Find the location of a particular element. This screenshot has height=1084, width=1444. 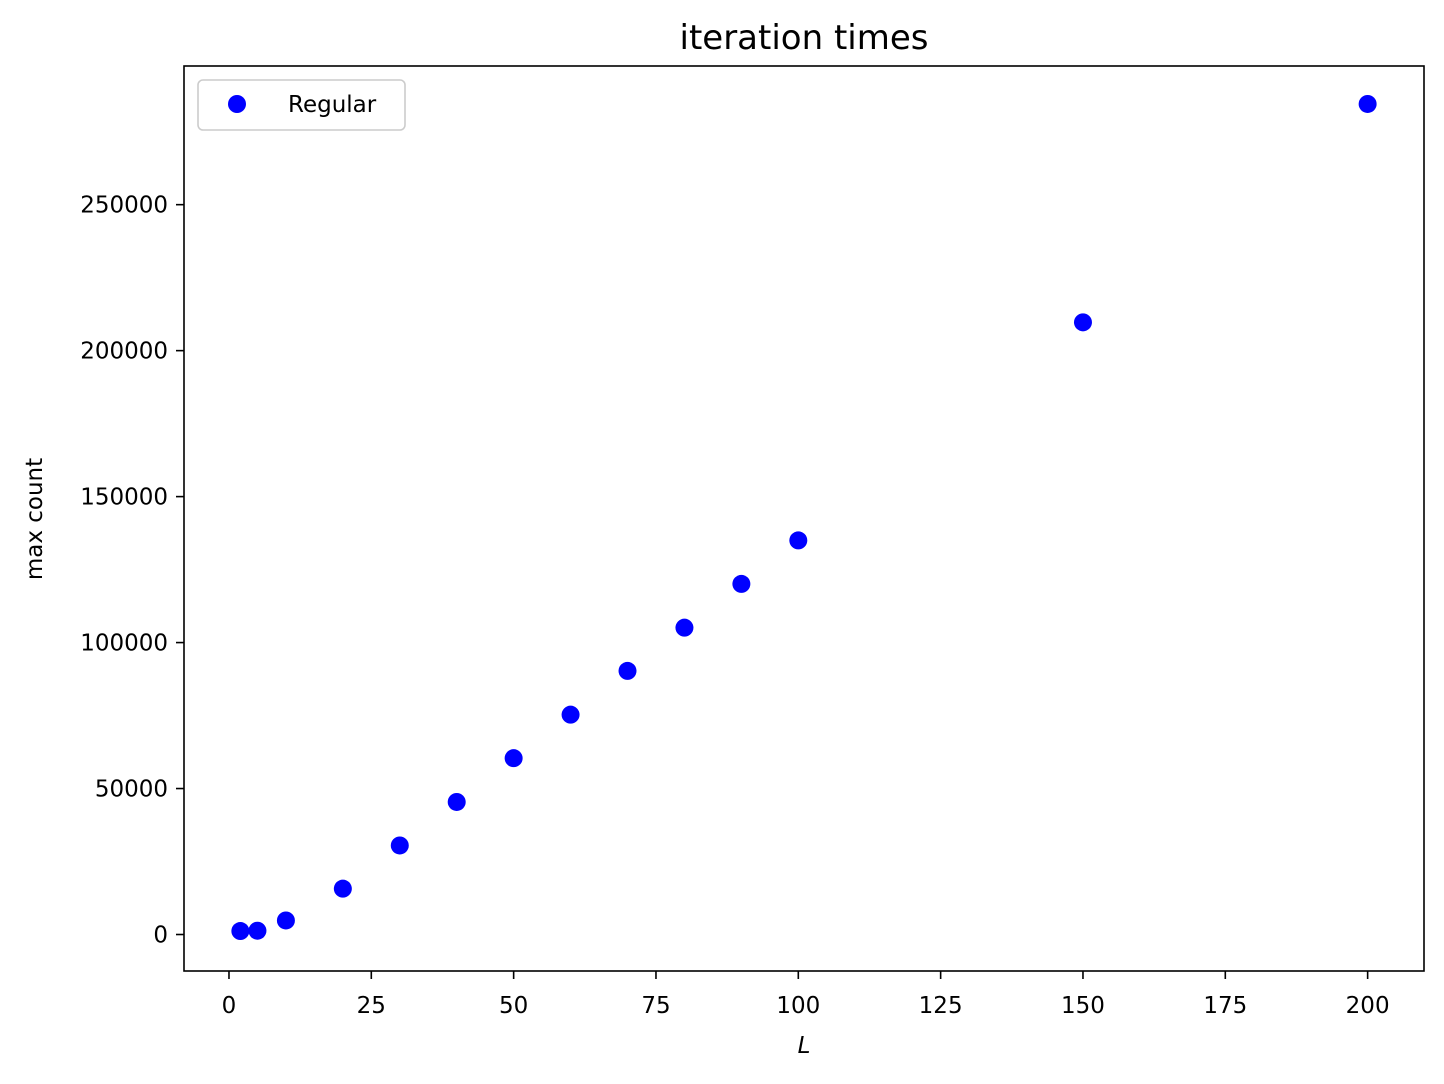

x-tick-label: 175 is located at coordinates (1225, 1006).